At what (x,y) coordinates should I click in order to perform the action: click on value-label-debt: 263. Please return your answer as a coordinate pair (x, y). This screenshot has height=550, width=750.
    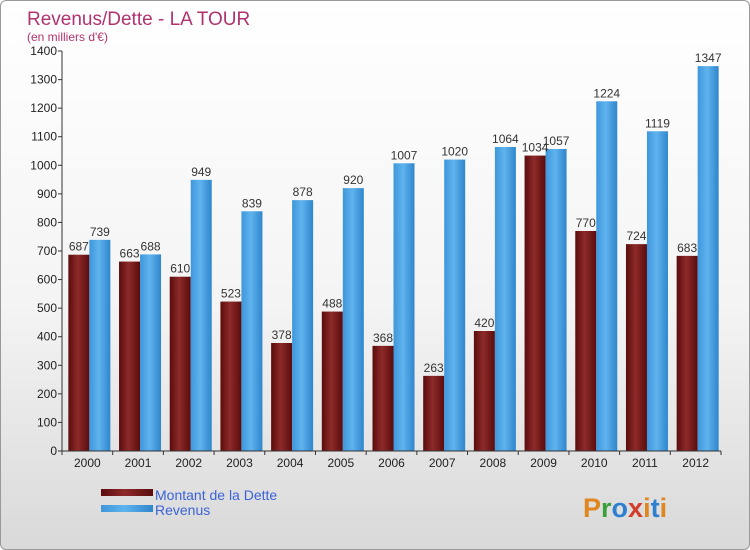
    Looking at the image, I should click on (434, 368).